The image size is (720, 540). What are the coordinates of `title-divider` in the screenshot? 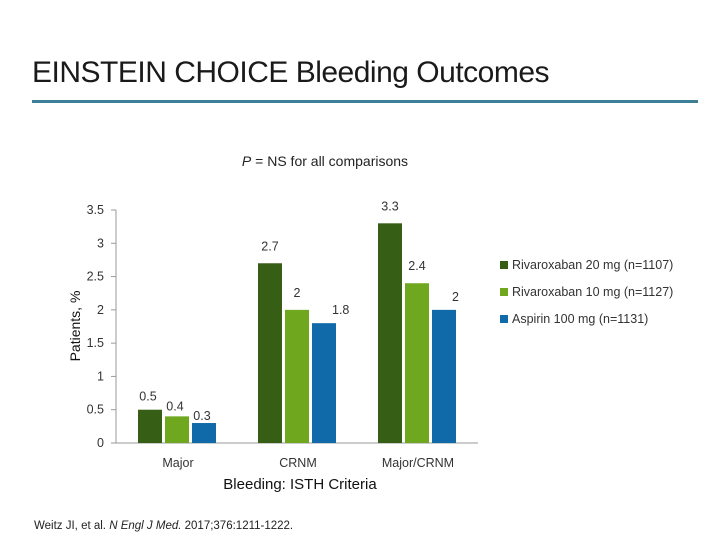 It's located at (365, 101).